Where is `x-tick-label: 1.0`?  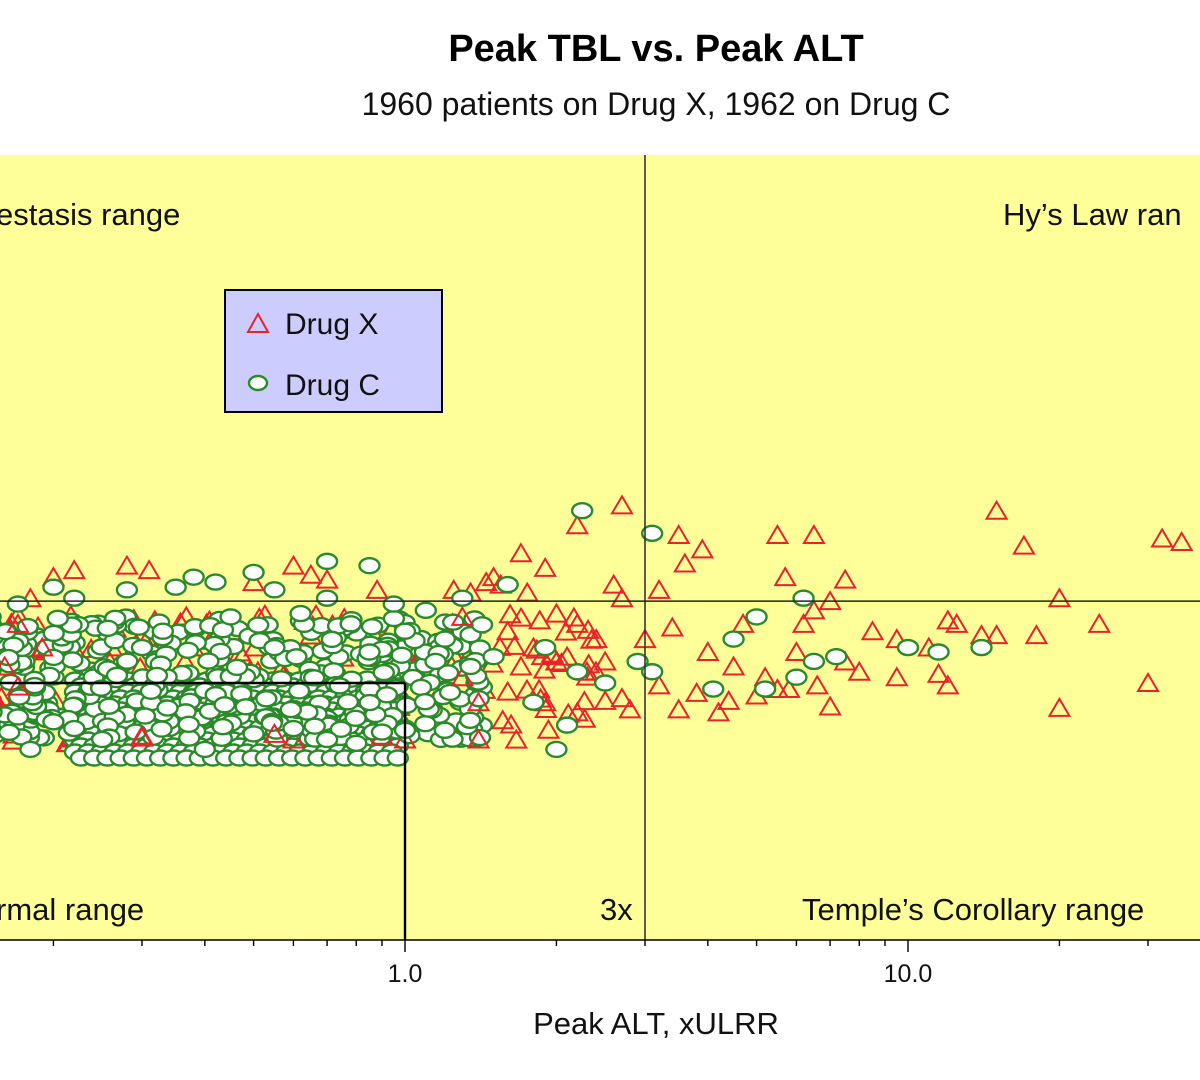 x-tick-label: 1.0 is located at coordinates (405, 974).